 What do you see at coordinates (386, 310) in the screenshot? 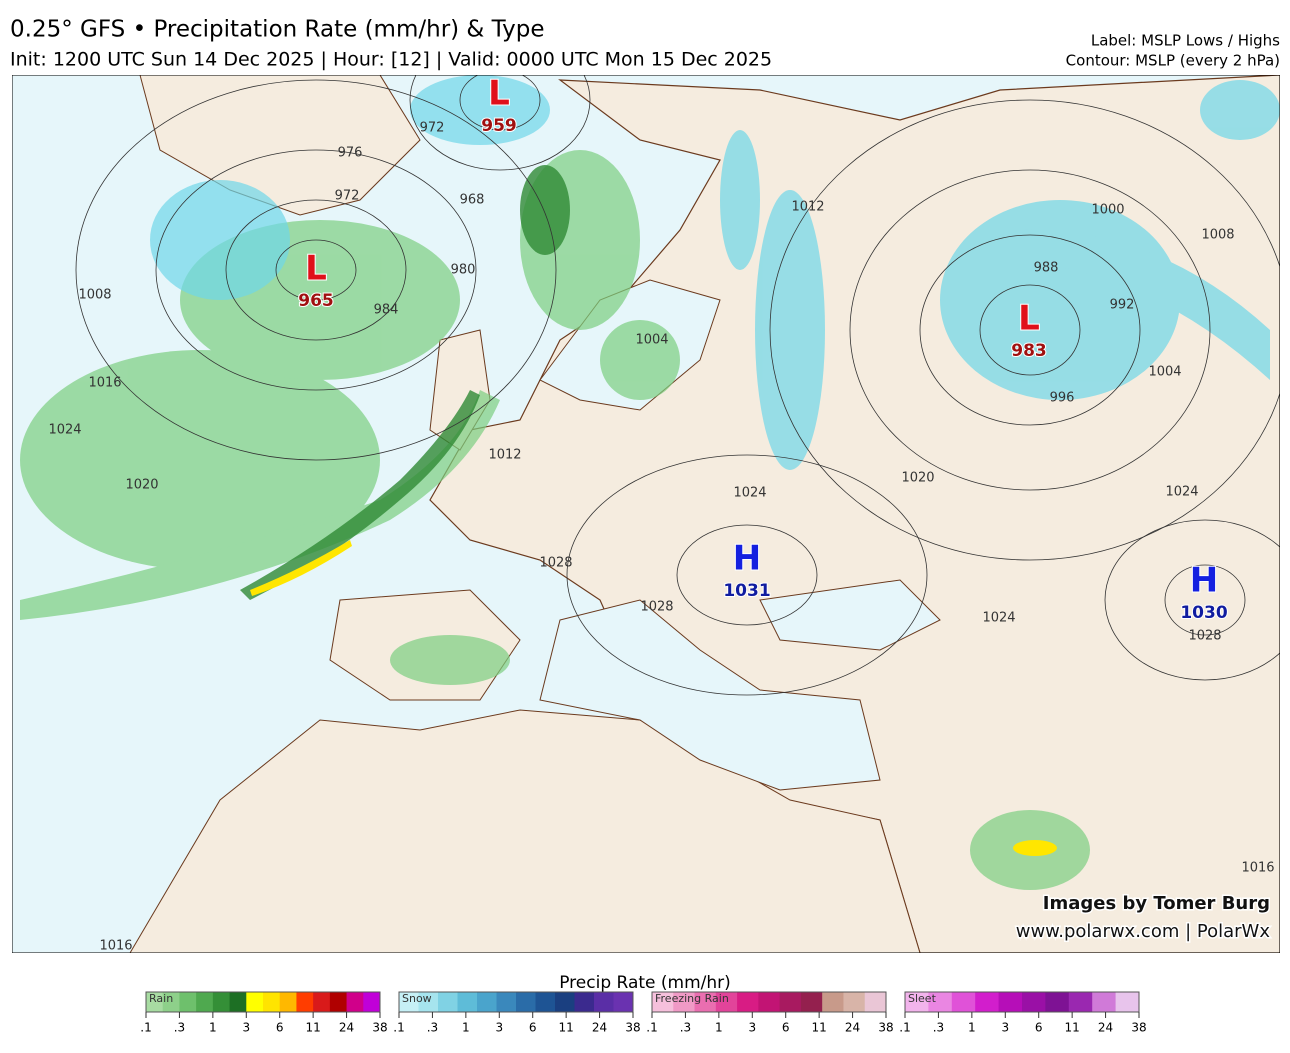
I see `contour-label: 984` at bounding box center [386, 310].